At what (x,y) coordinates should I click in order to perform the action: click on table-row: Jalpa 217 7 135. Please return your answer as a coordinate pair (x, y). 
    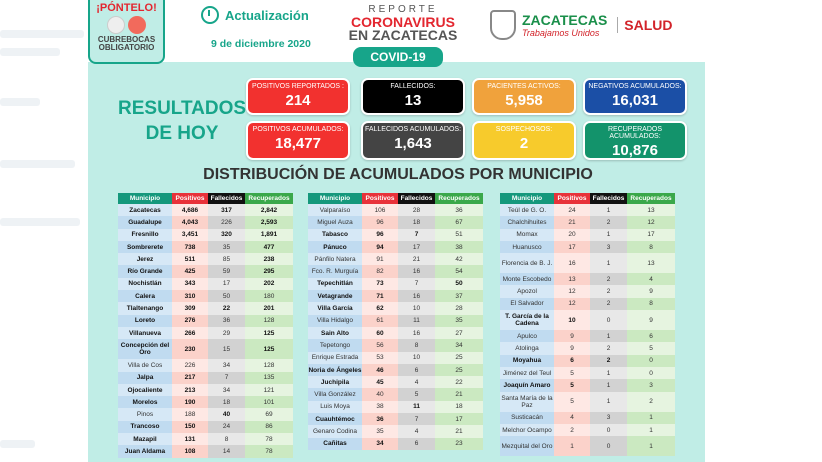
    Looking at the image, I should click on (205, 377).